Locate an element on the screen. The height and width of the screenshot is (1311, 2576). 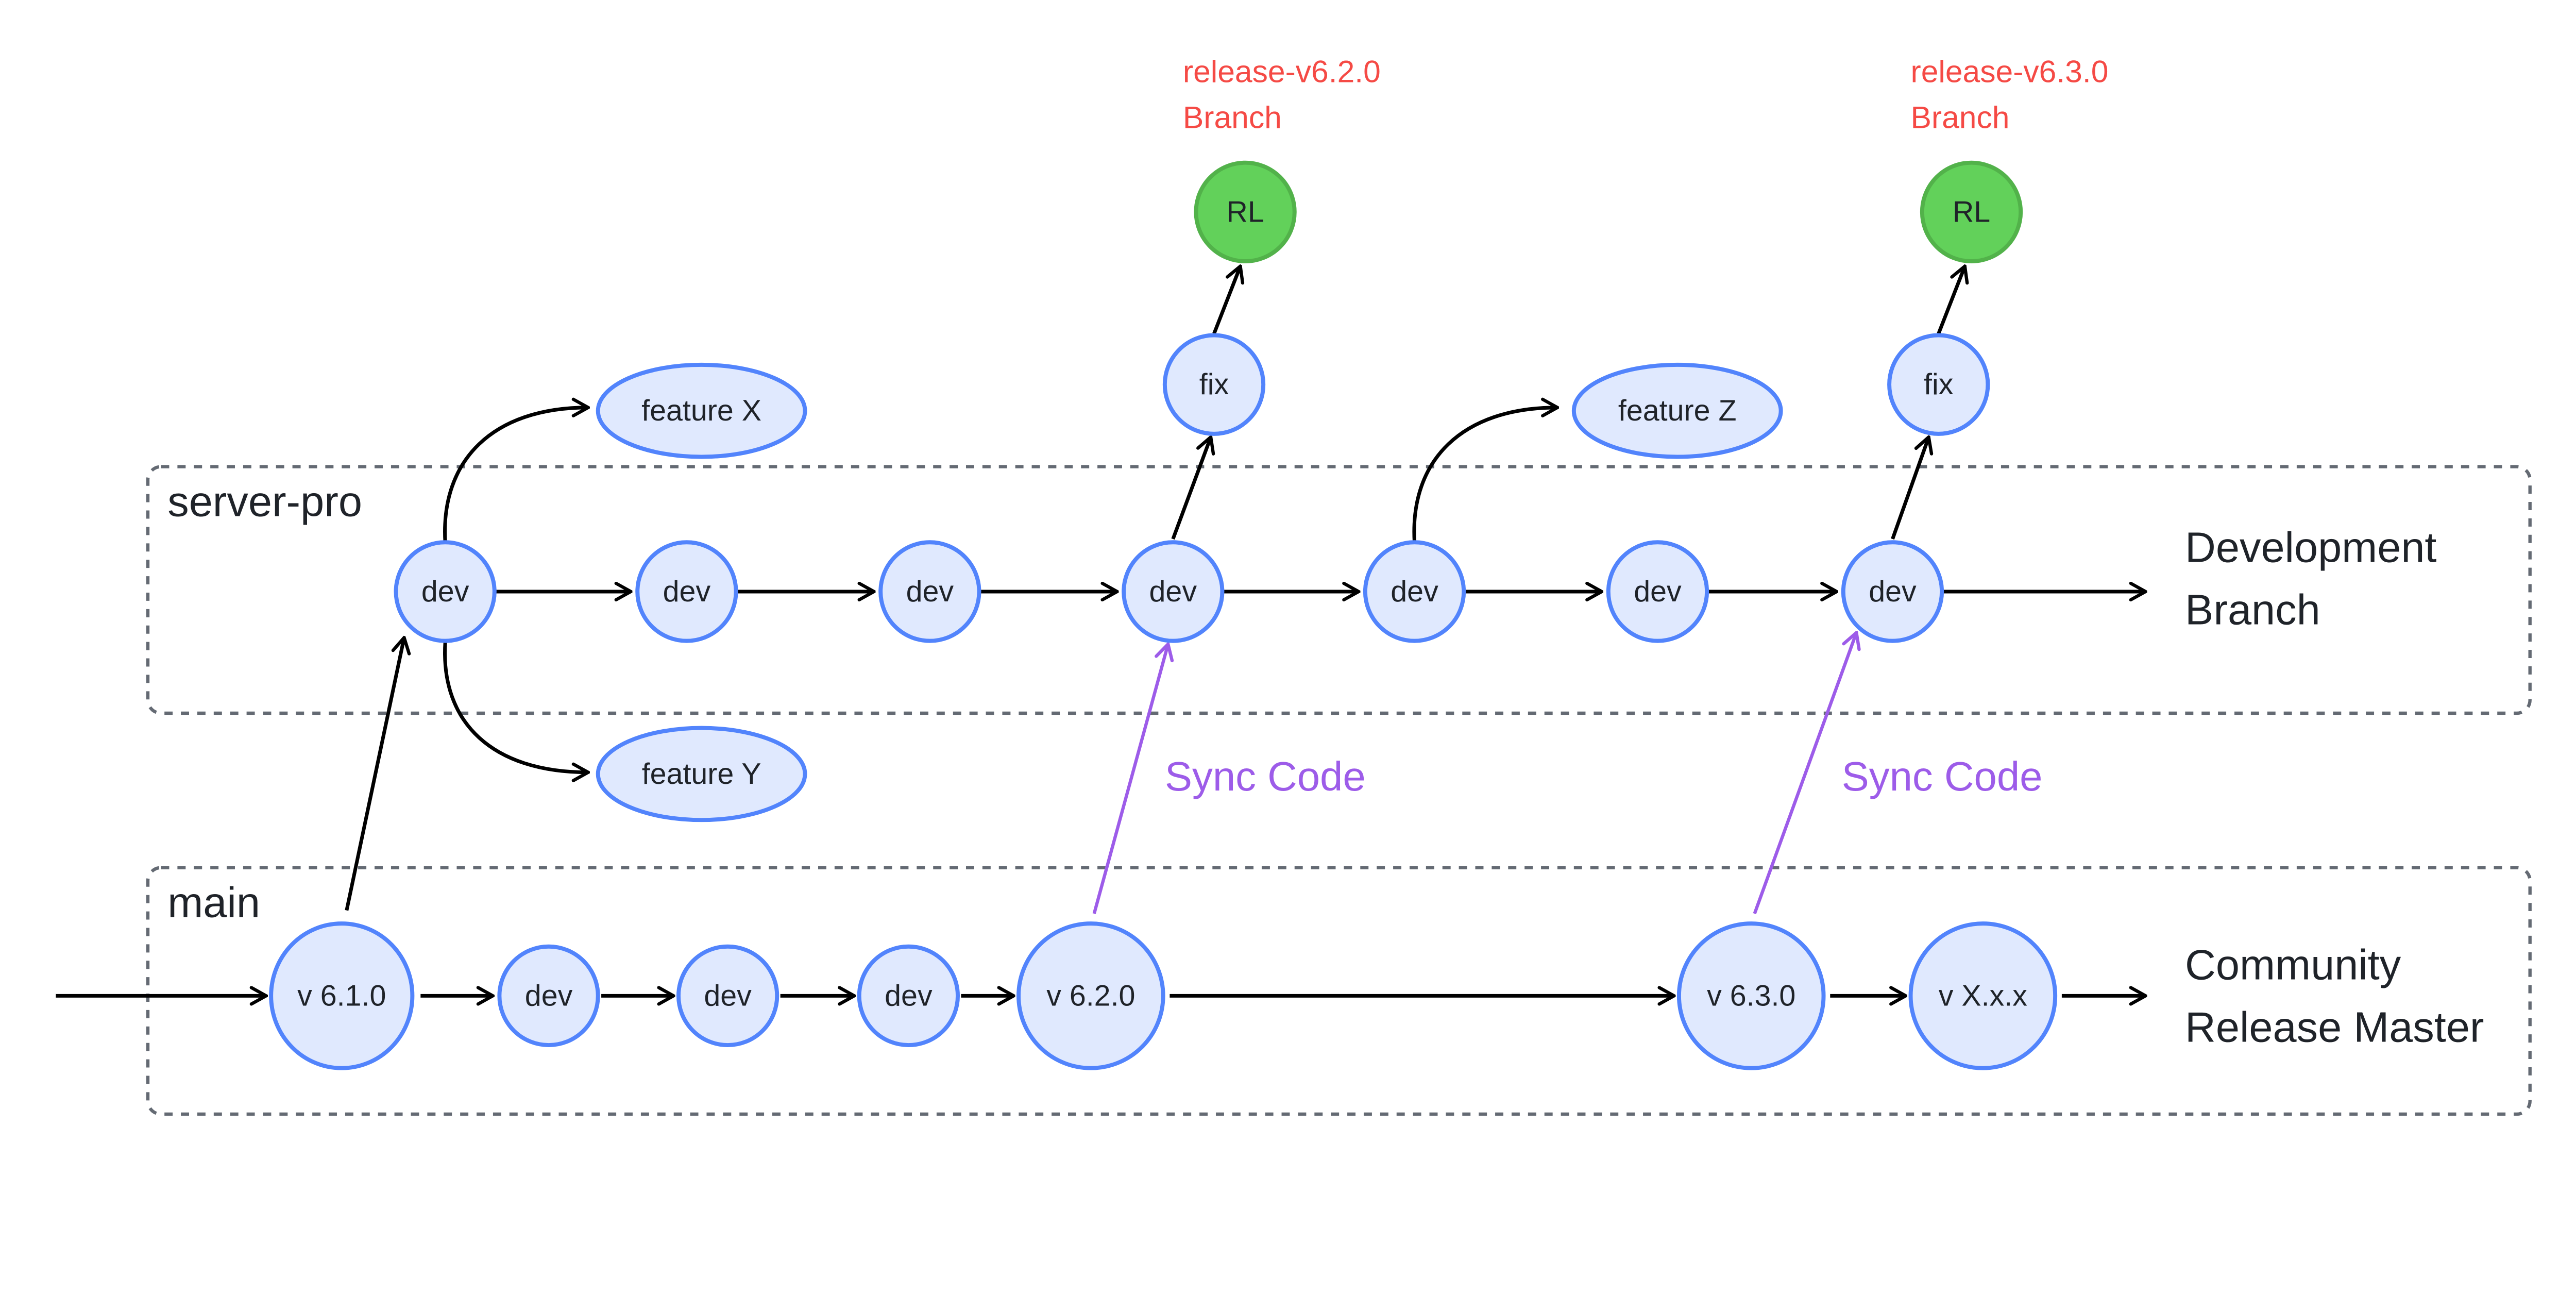
sync-label-2: Sync Code is located at coordinates (1942, 776).